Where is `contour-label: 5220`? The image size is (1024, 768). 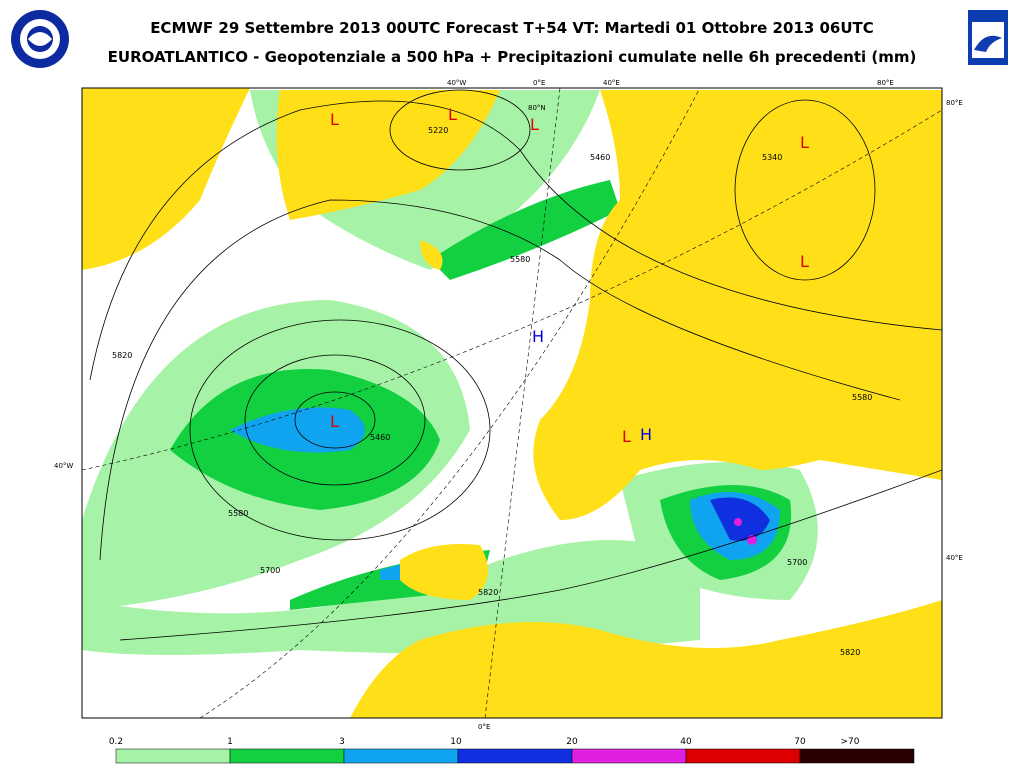 contour-label: 5220 is located at coordinates (438, 130).